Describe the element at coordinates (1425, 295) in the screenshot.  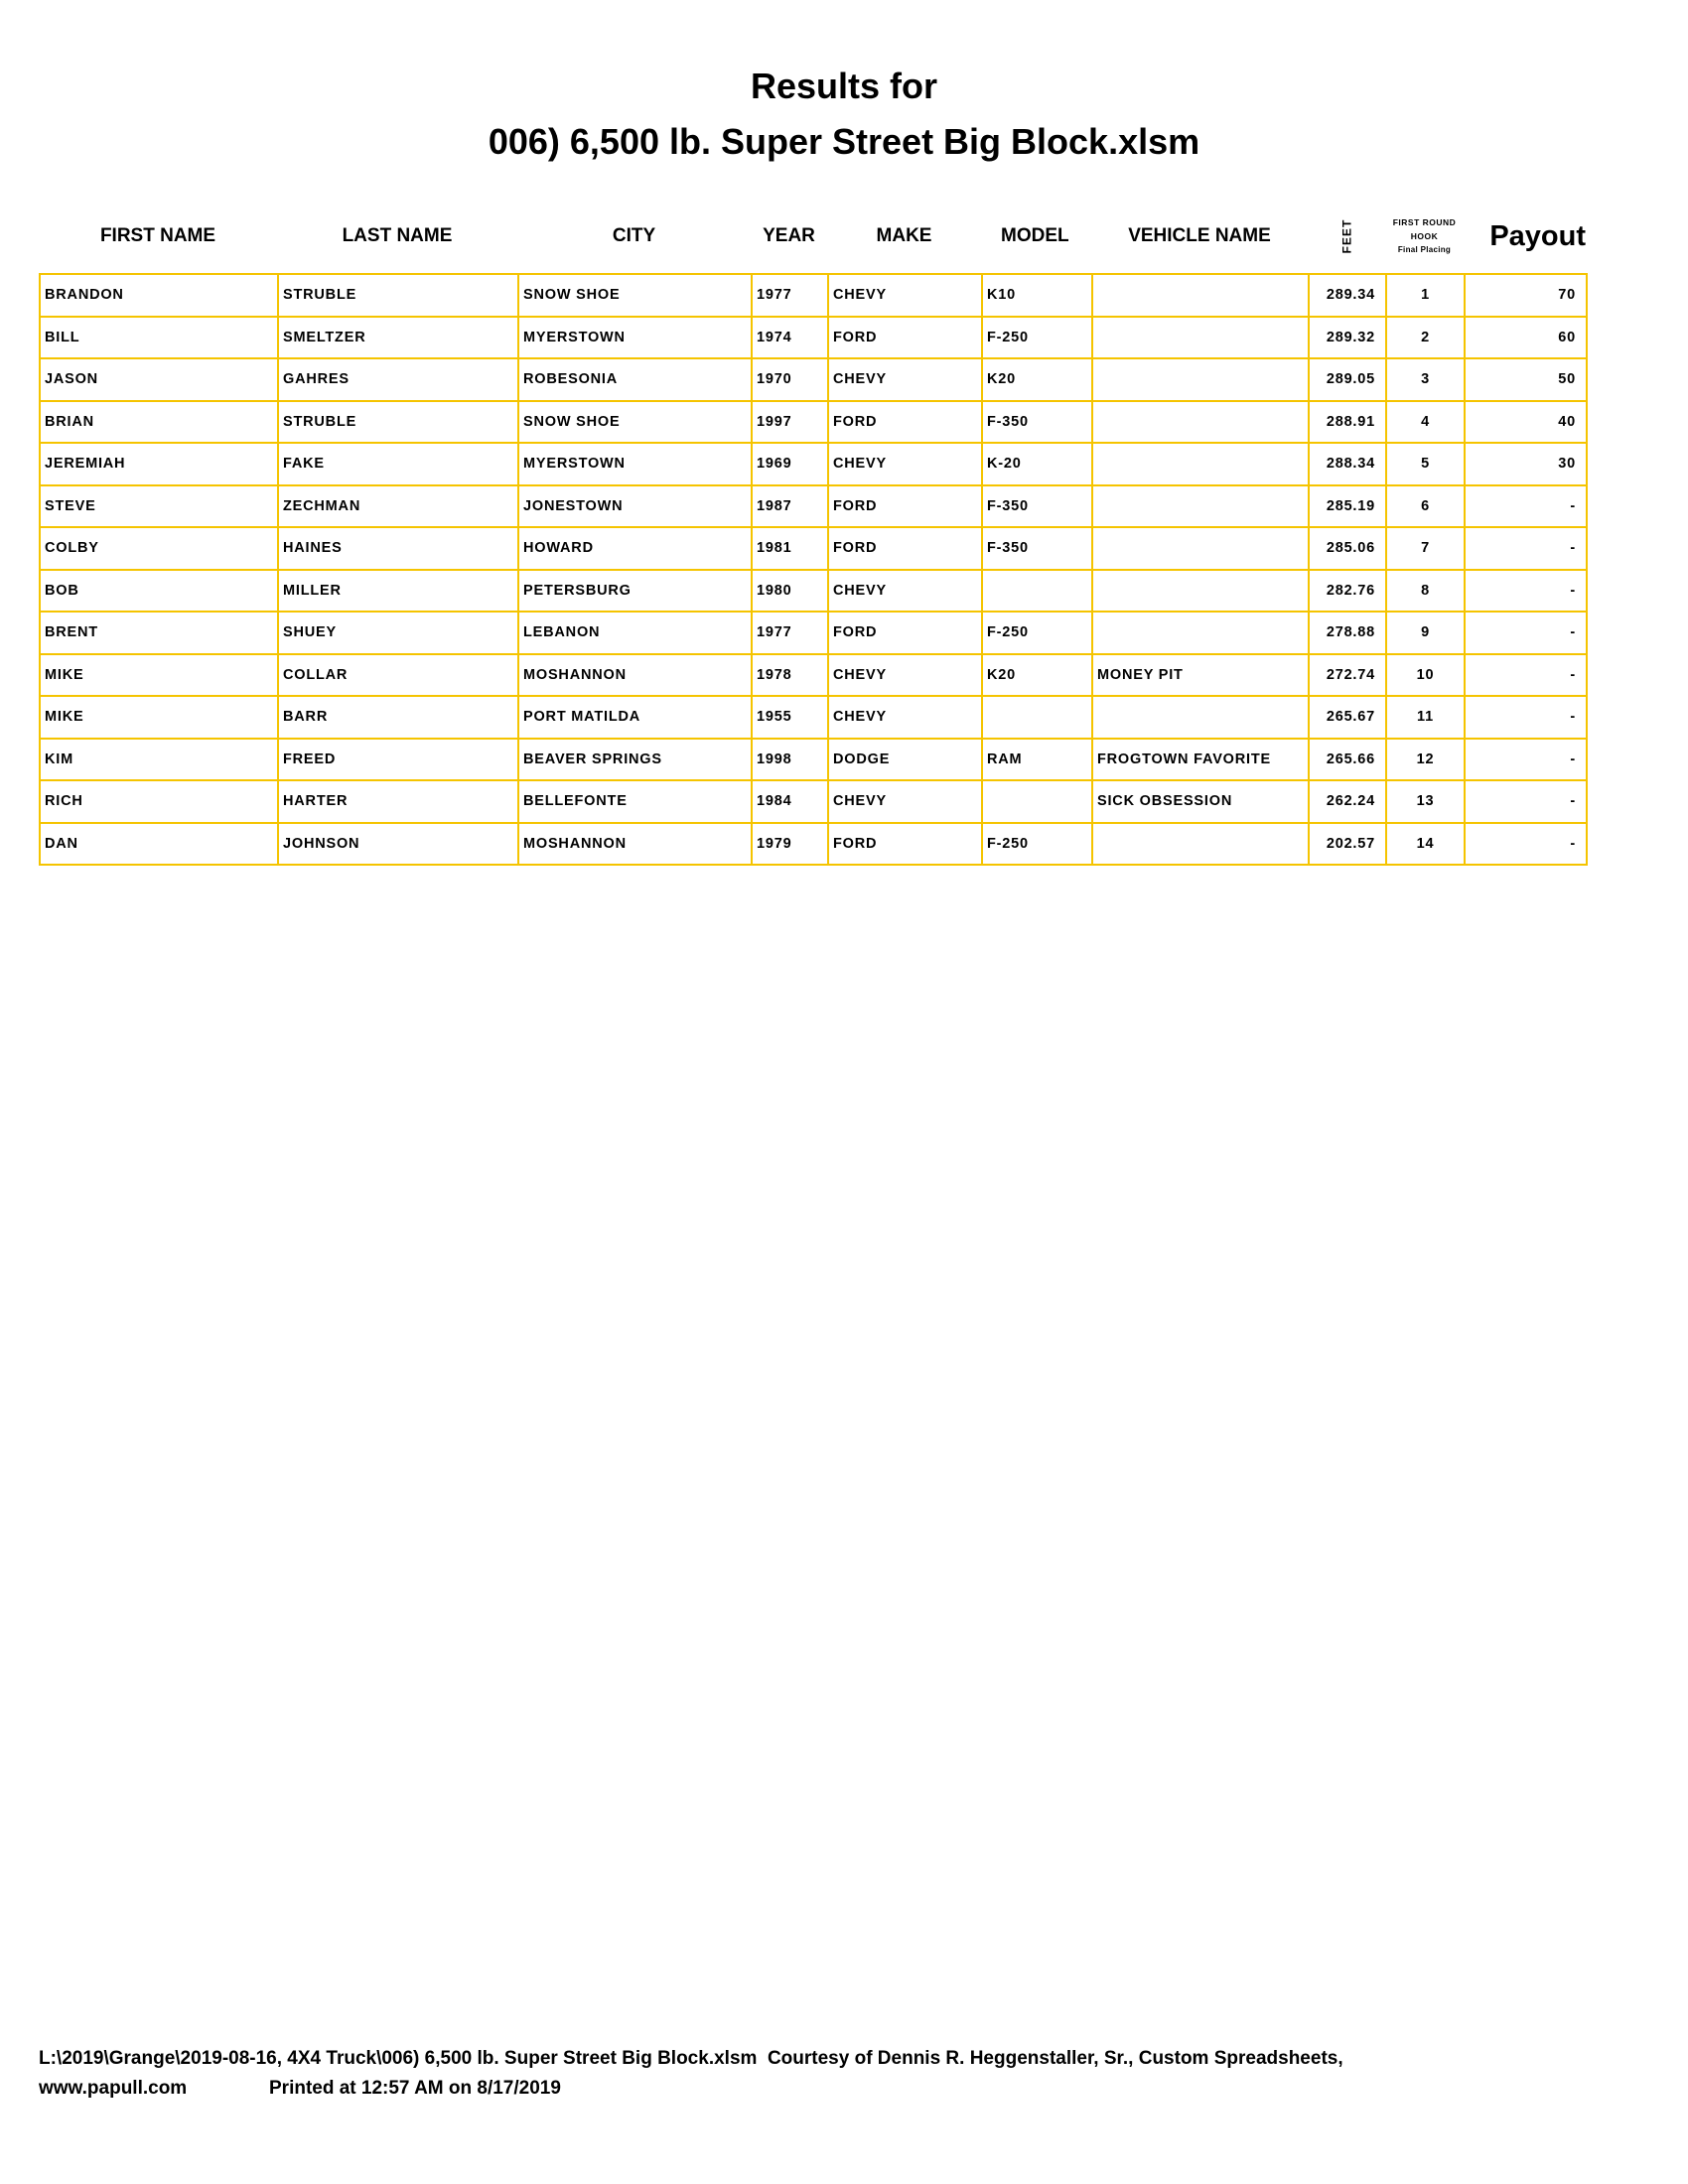
I see `cell-placing: 1` at that location.